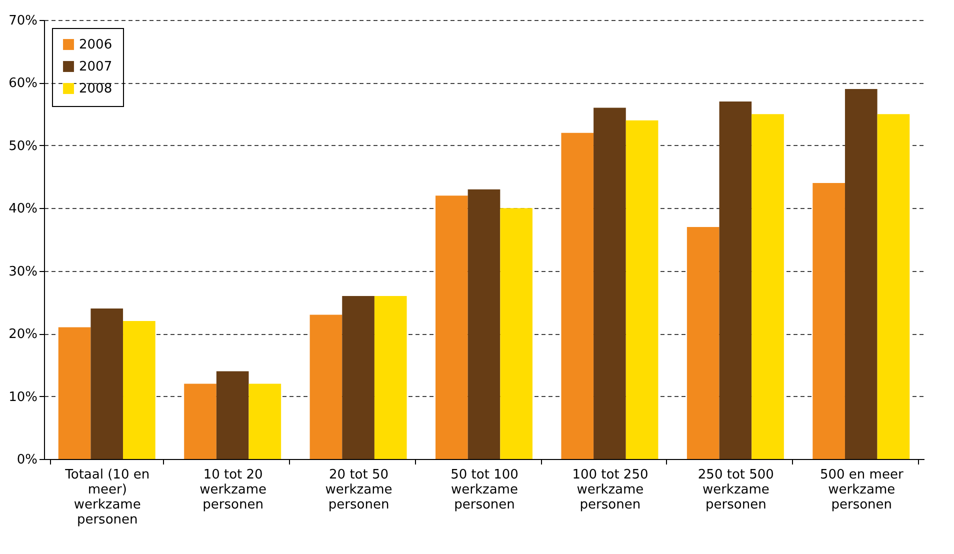 Image resolution: width=954 pixels, height=554 pixels. I want to click on x-tick-label: 250 tot 500 werkzame personen, so click(736, 490).